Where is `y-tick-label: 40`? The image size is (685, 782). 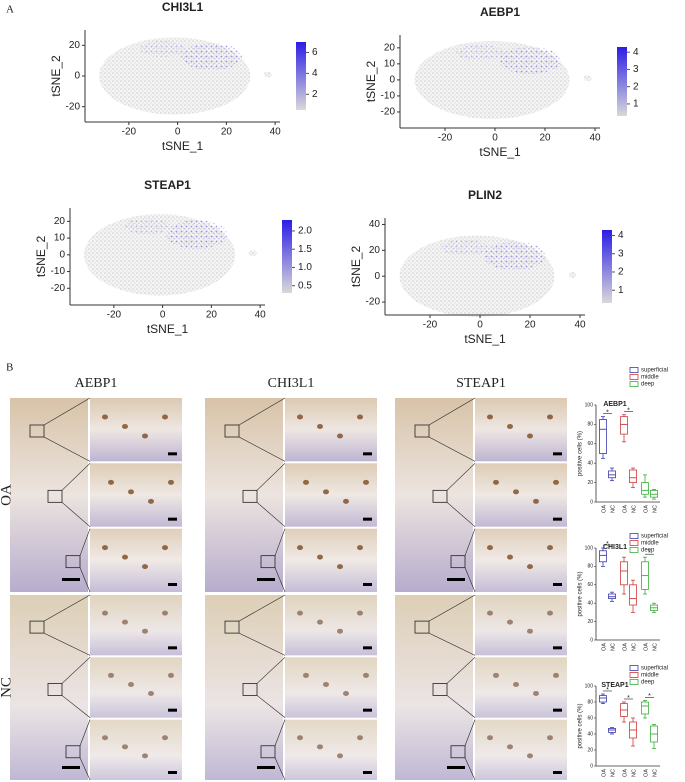
y-tick-label: 40 is located at coordinates (590, 604).